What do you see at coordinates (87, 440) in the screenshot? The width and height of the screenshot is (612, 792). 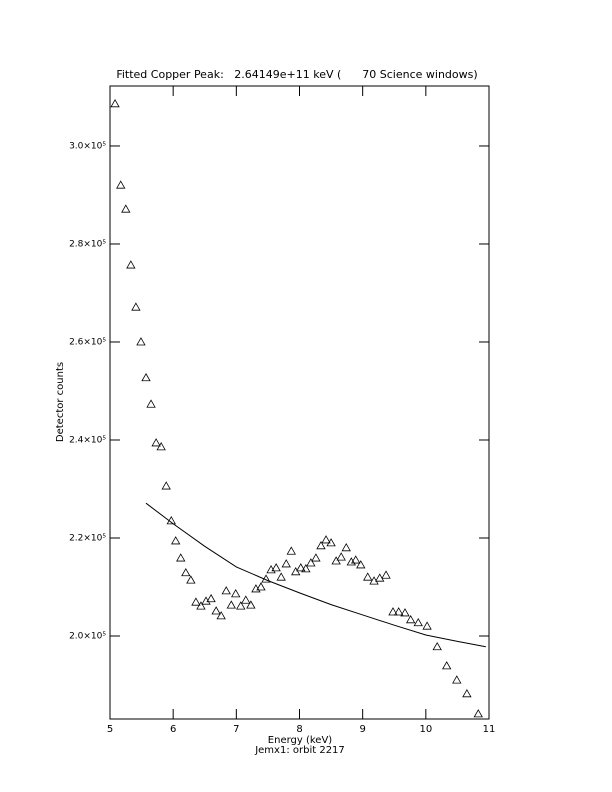 I see `y-tick-label: 2.4×10⁵` at bounding box center [87, 440].